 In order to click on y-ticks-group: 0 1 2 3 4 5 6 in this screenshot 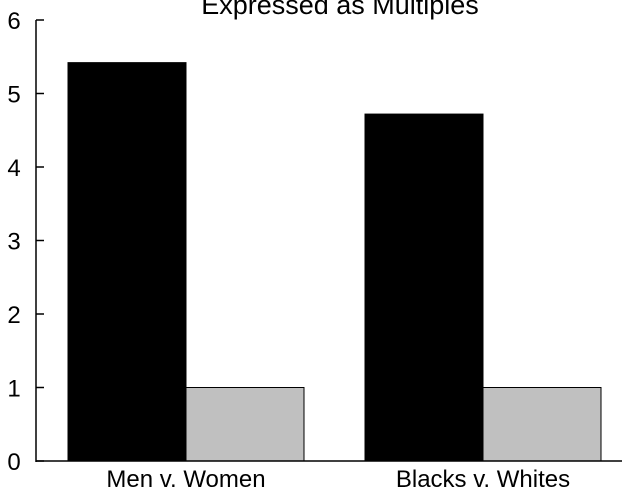, I will do `click(25, 242)`.